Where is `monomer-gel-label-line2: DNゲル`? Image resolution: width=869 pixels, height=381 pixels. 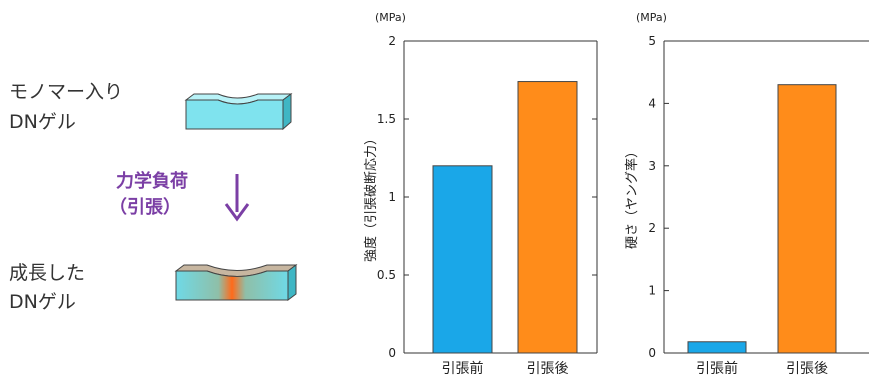
monomer-gel-label-line2: DNゲル is located at coordinates (42, 122).